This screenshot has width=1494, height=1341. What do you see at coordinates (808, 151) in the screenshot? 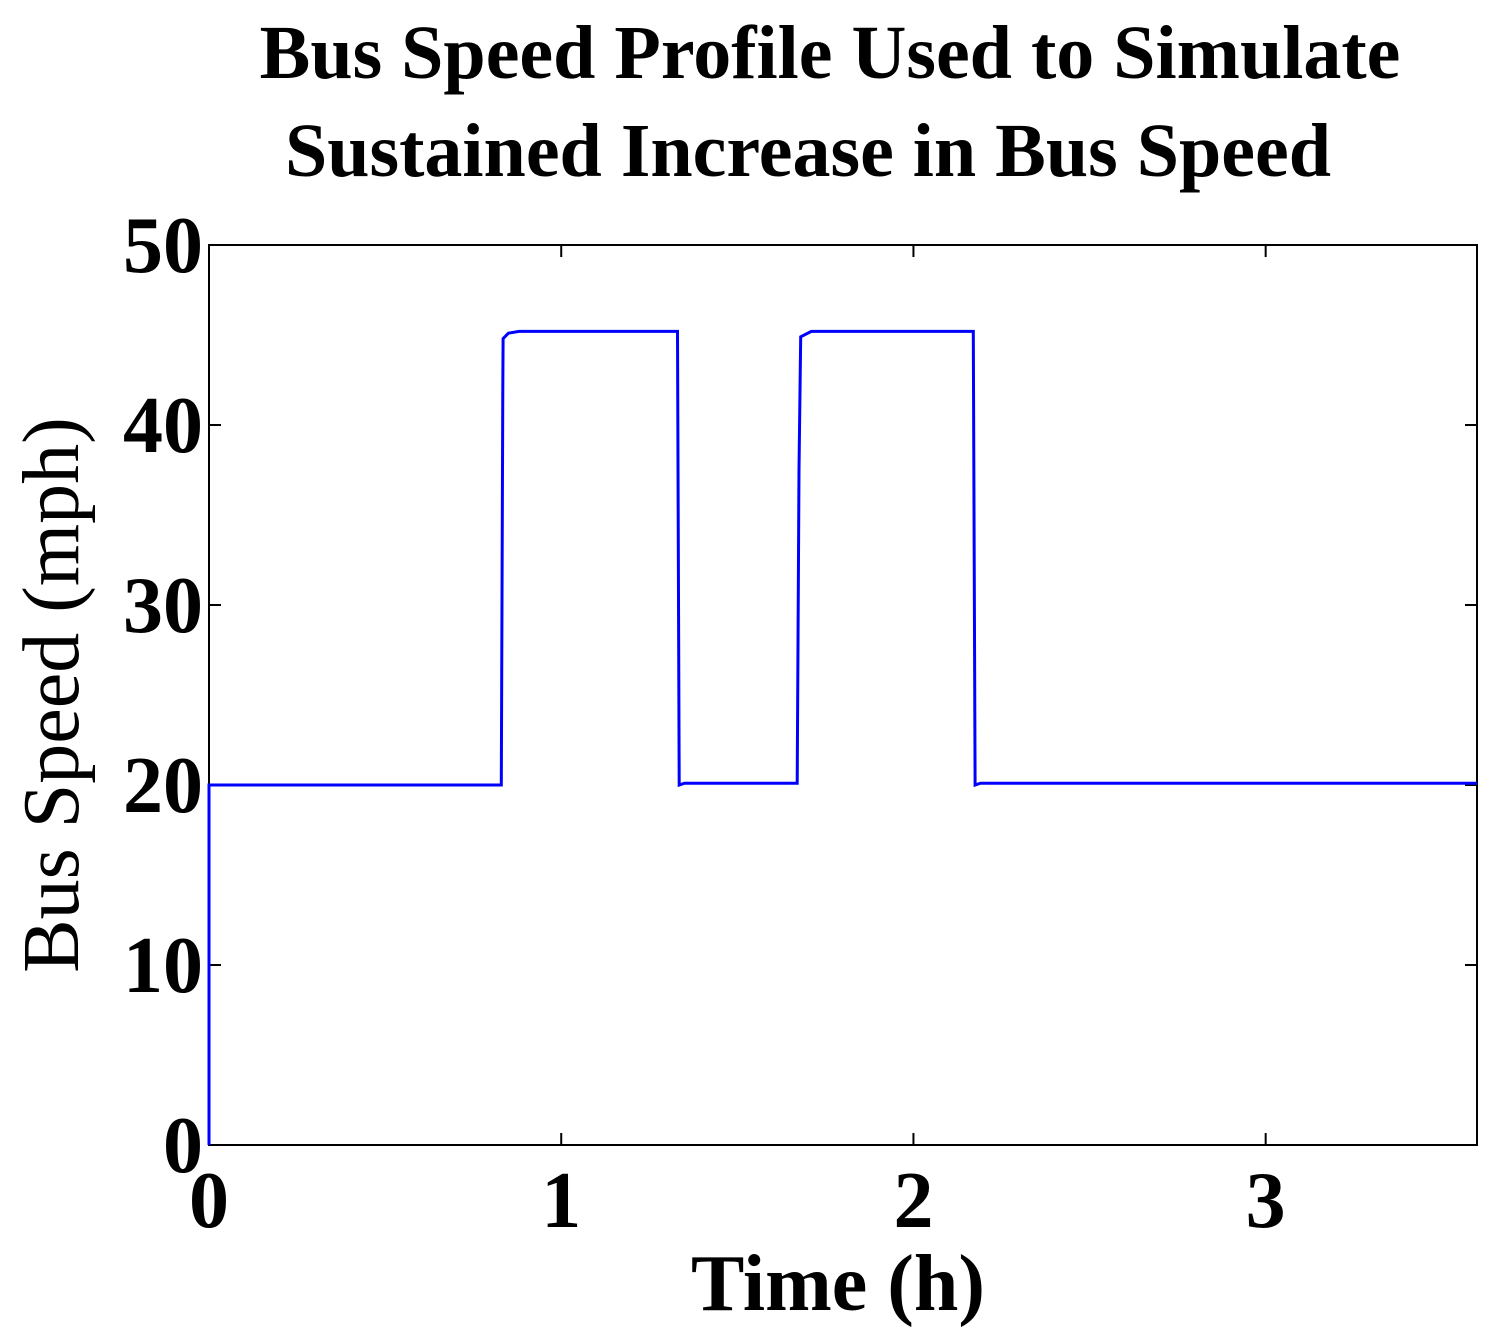
I see `chart-title-line-2: Sustained Increase in Bus Speed` at bounding box center [808, 151].